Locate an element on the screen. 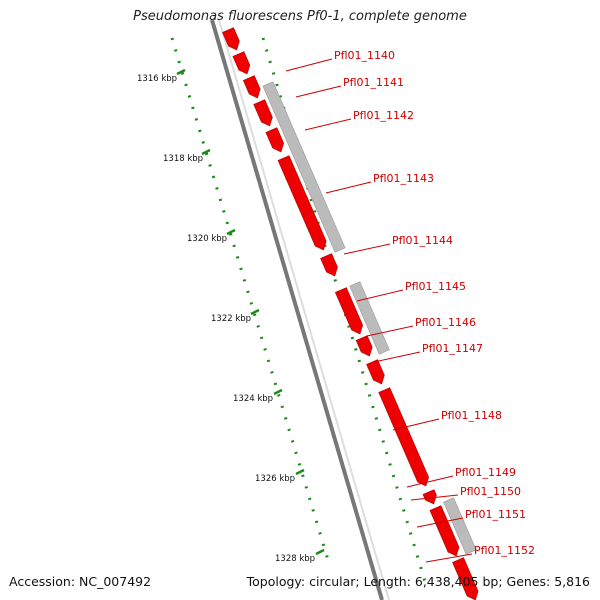 This screenshot has width=600, height=600. gene-label: Pfl01_1149 is located at coordinates (485, 472).